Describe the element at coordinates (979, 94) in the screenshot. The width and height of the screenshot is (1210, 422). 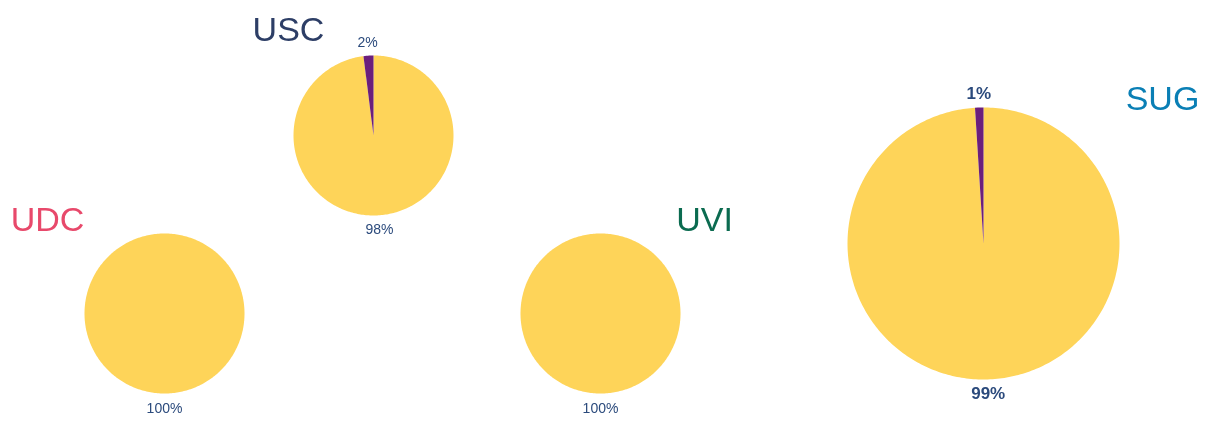
I see `data-label: 1%` at that location.